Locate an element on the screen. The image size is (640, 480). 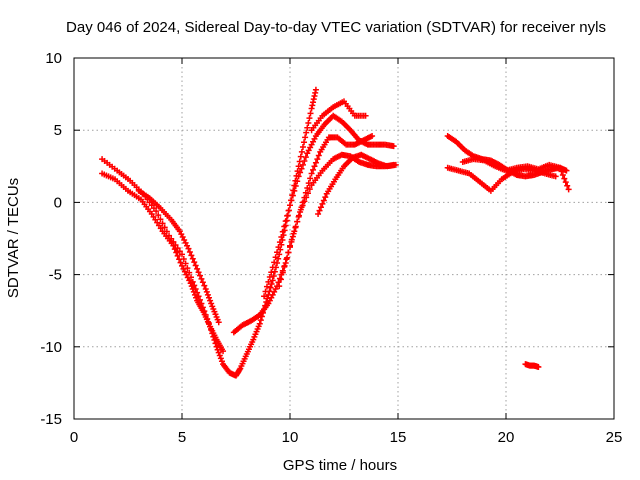
x-tick-label: 0 is located at coordinates (74, 437).